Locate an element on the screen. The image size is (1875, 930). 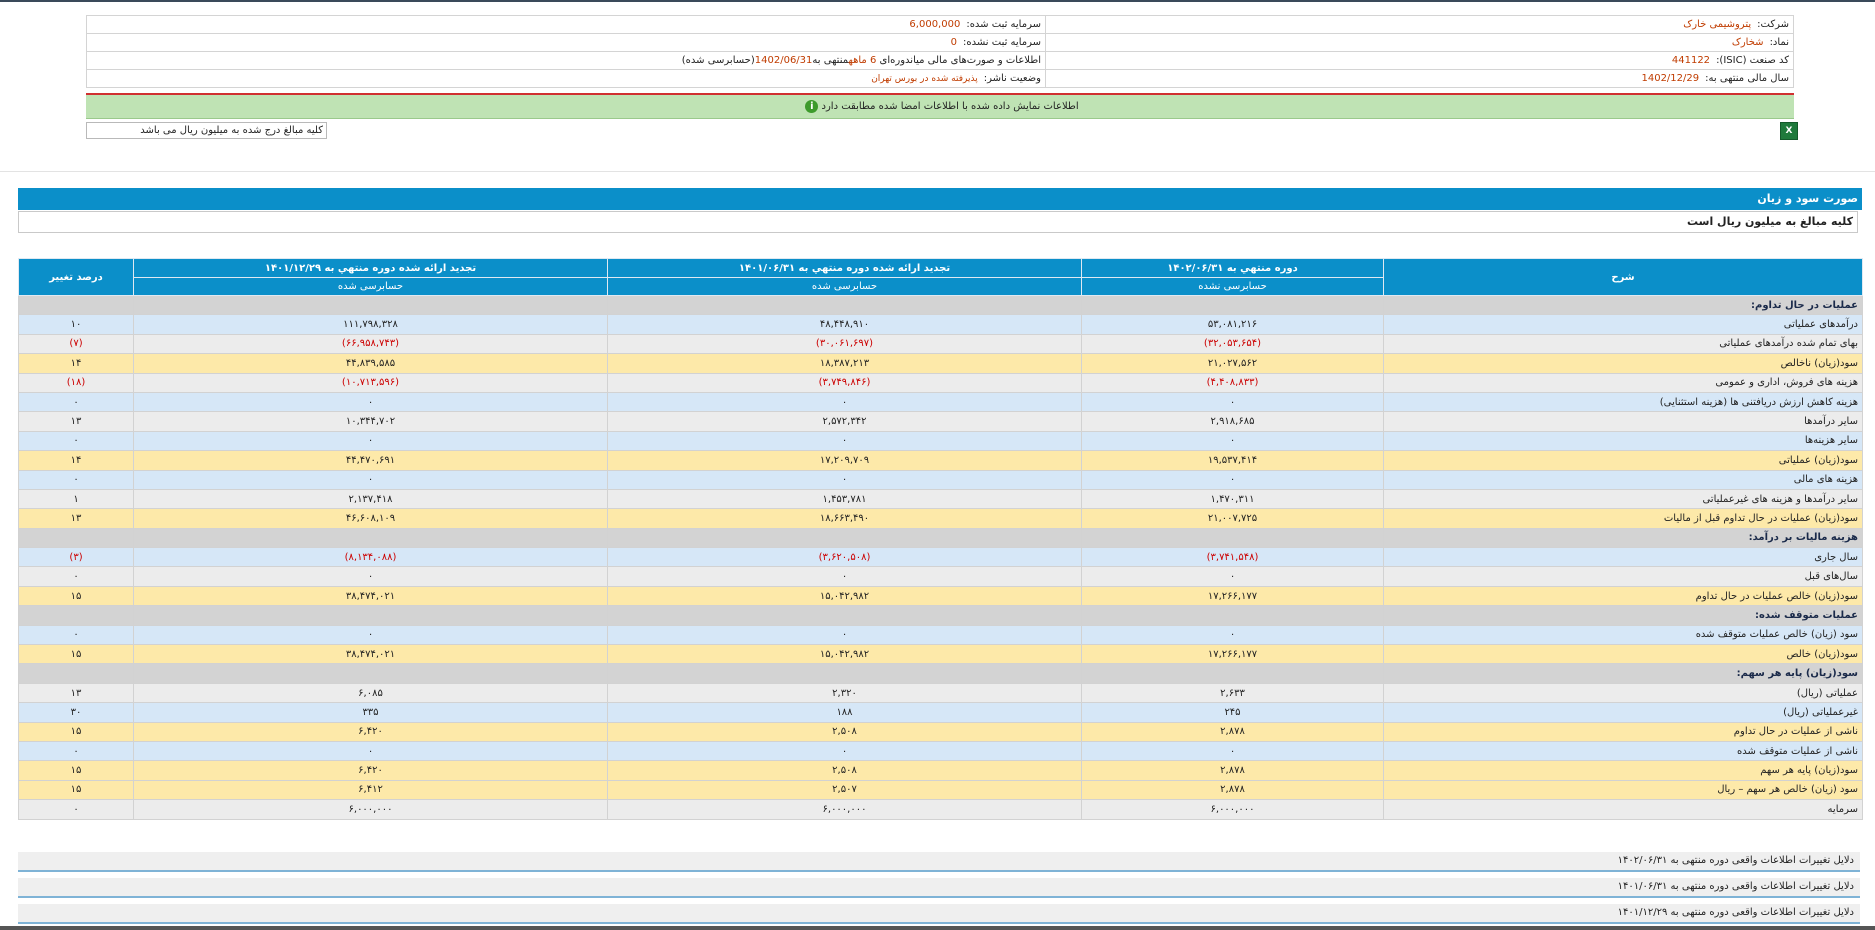
row-value-period-3: ۴۴,۸۳۹,۵۸۵ is located at coordinates (370, 363).